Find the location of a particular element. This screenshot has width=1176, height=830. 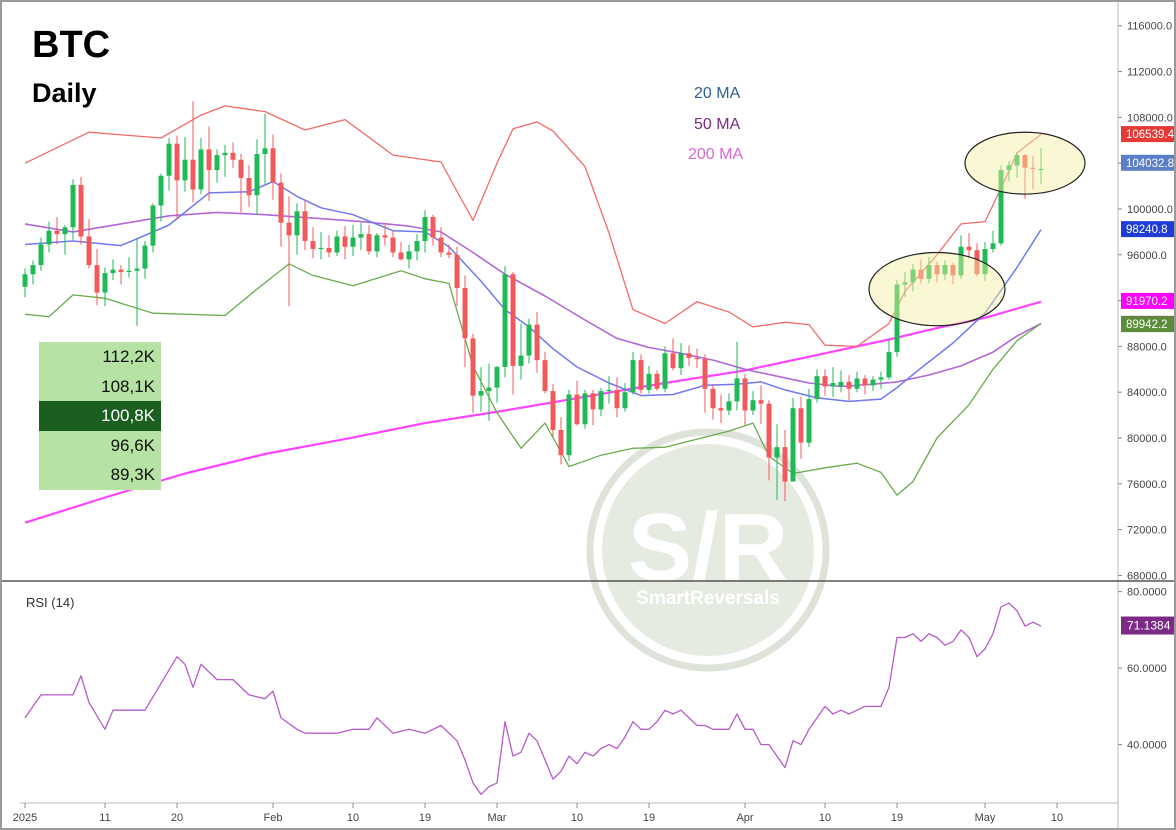

y-tick-label: 80000.0 is located at coordinates (1147, 439).